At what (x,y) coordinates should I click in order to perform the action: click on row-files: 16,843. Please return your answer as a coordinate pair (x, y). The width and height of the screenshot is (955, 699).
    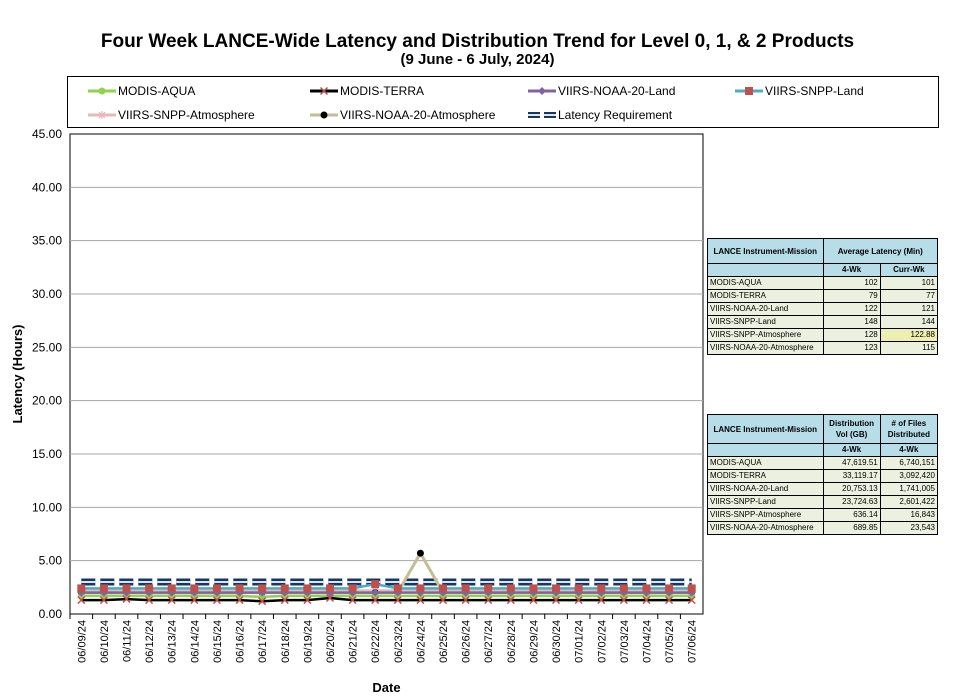
    Looking at the image, I should click on (909, 515).